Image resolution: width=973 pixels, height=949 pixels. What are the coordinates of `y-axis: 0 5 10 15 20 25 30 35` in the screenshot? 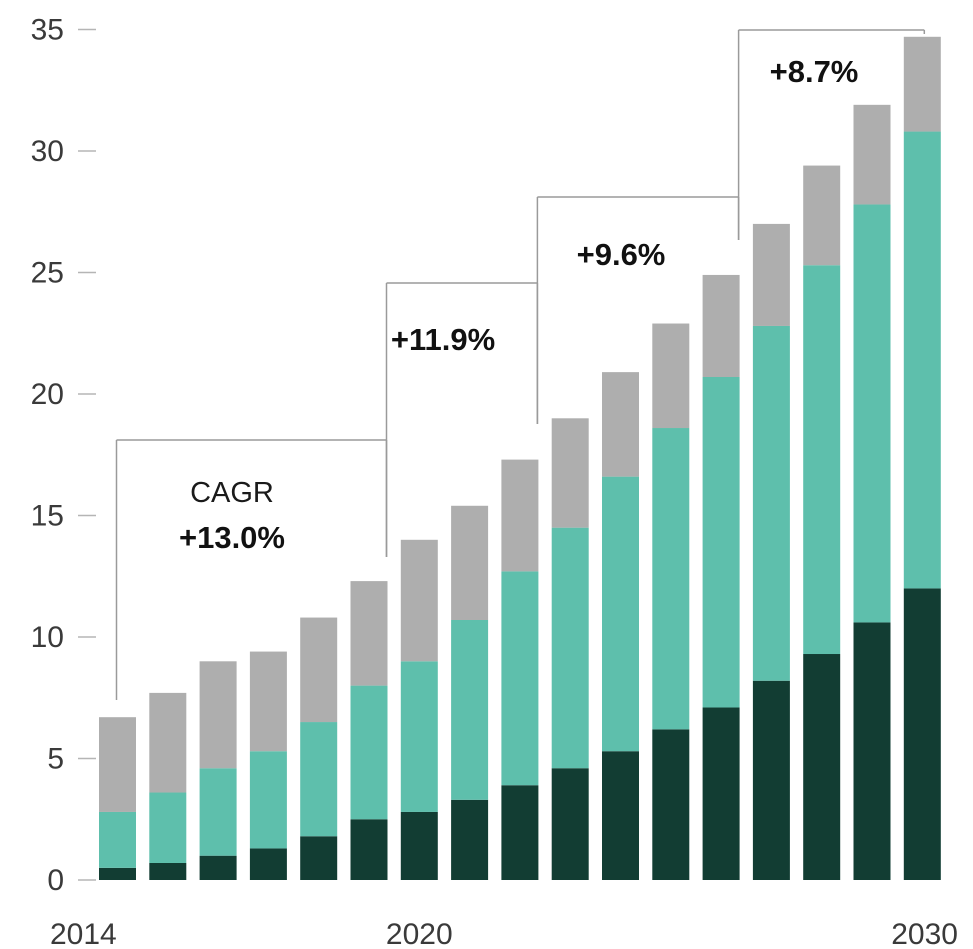 It's located at (63, 455).